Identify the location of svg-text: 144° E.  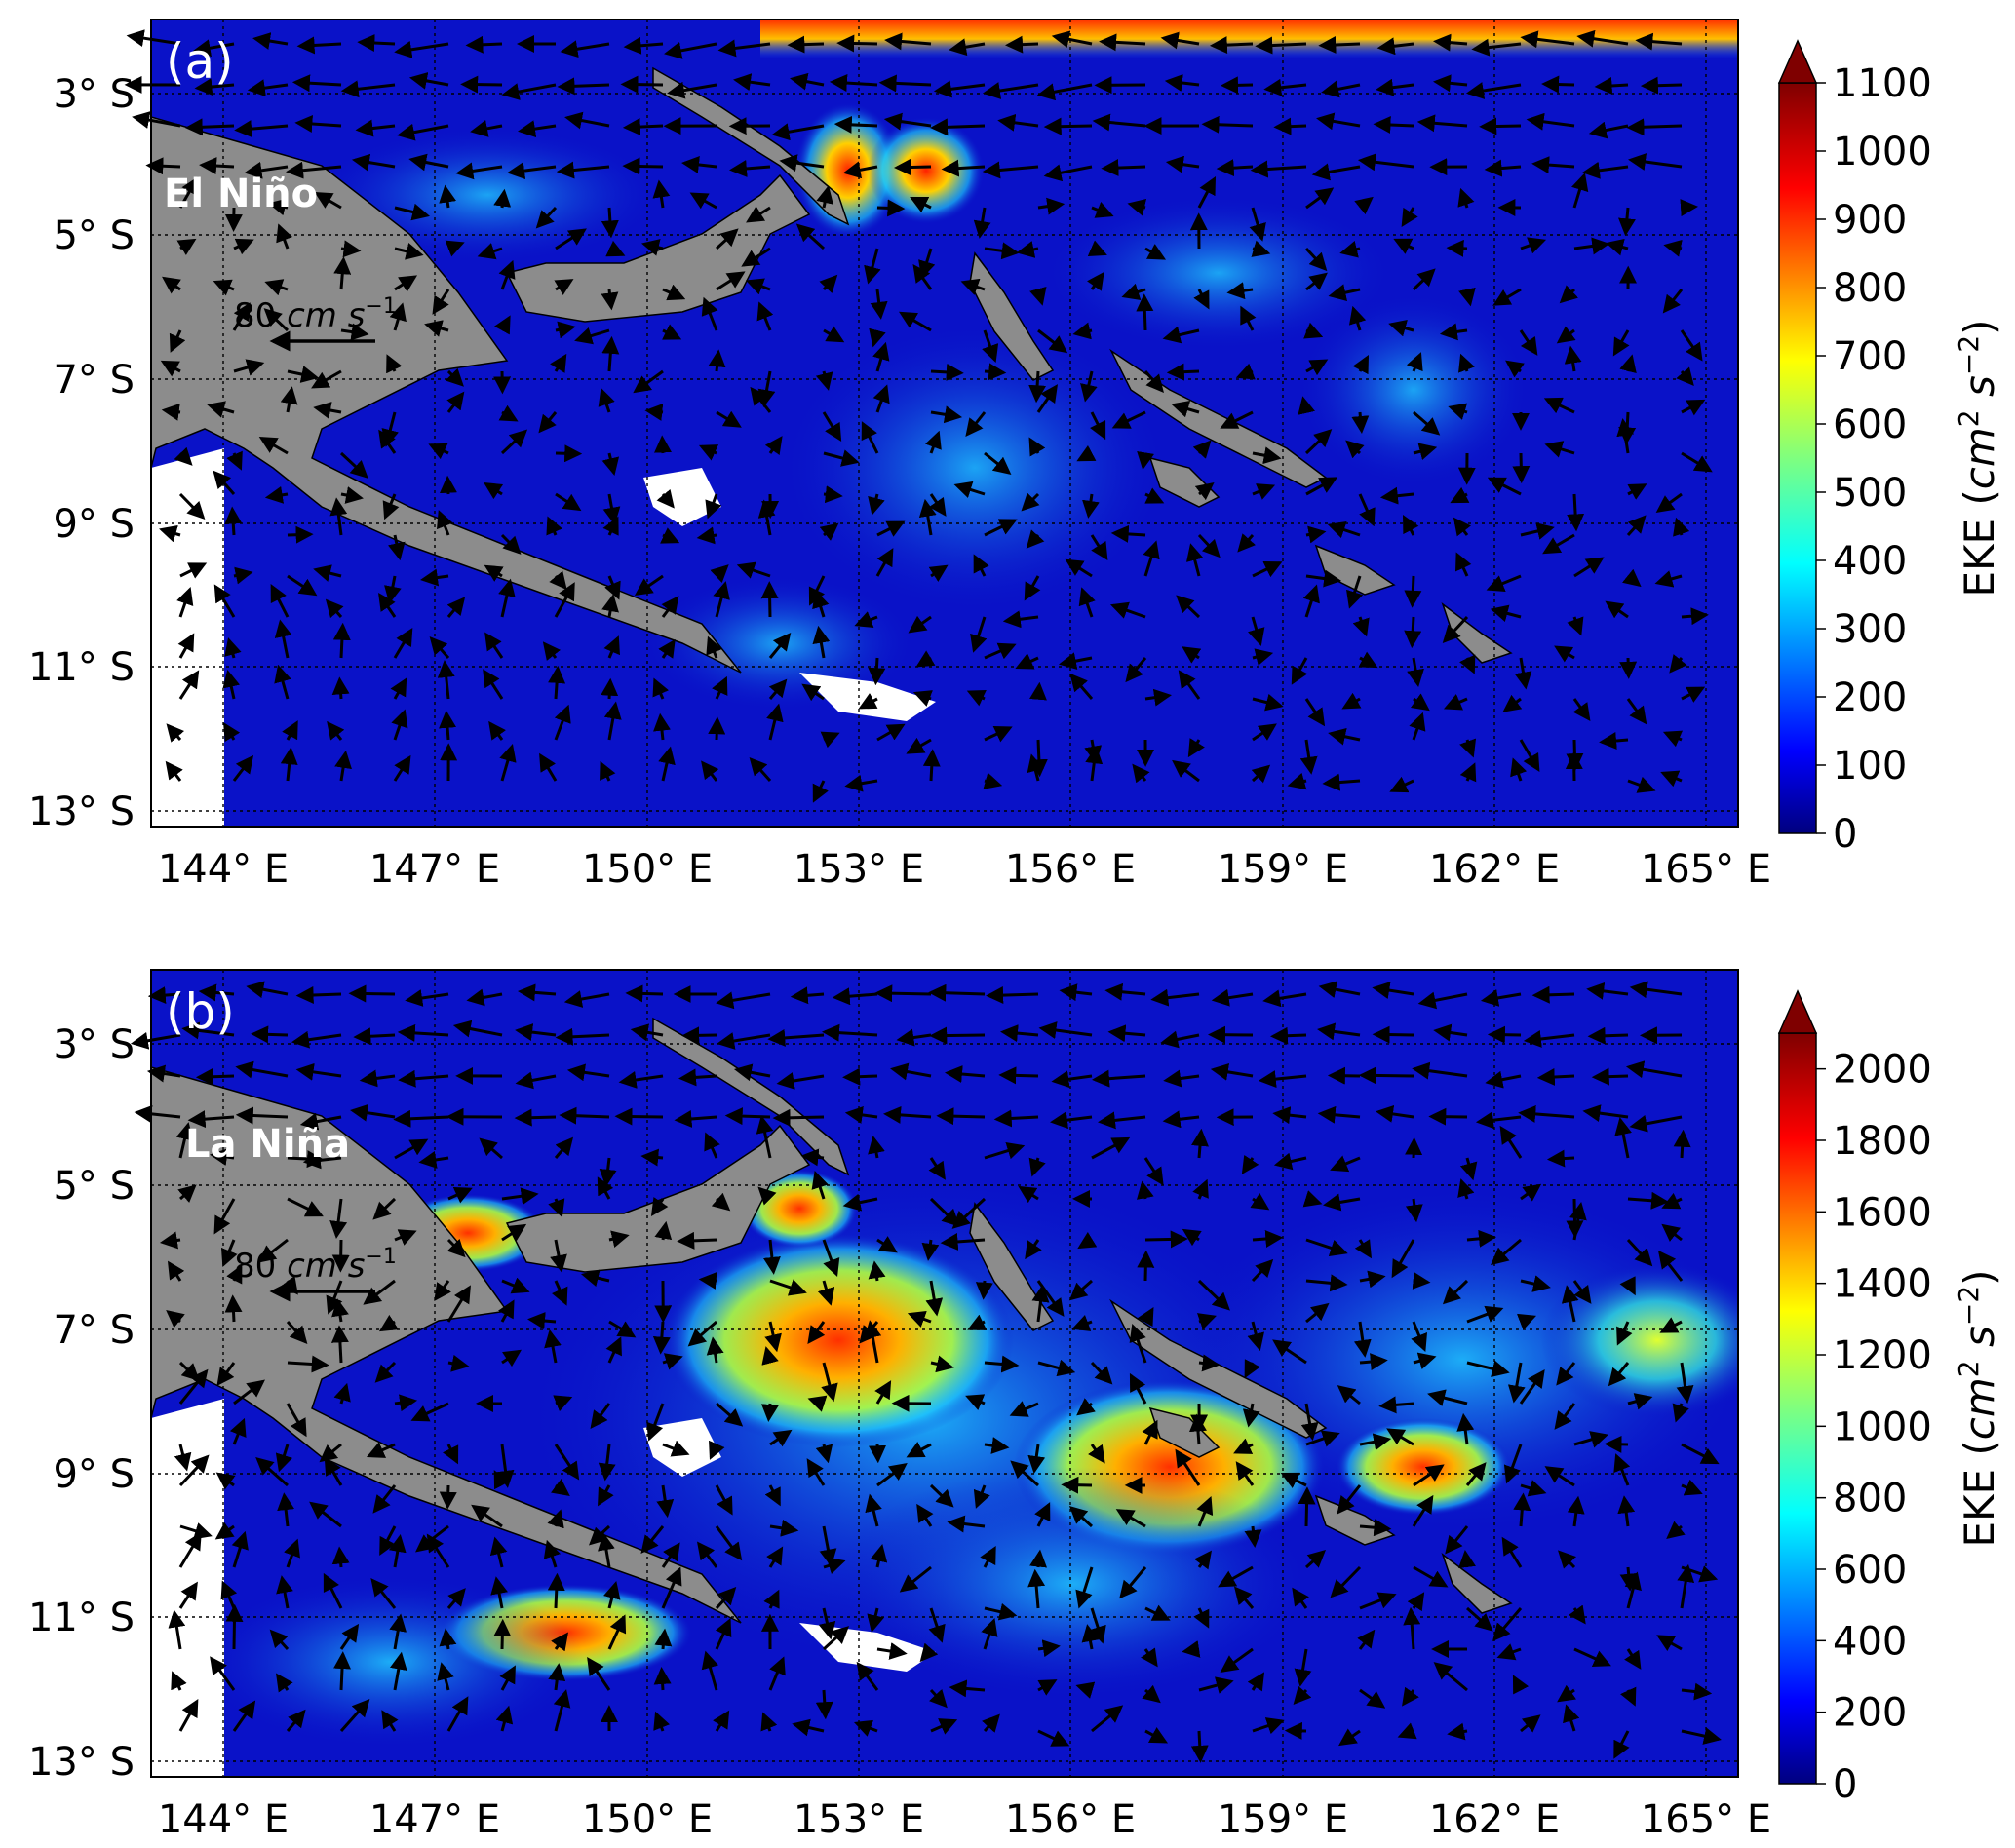
(223, 869).